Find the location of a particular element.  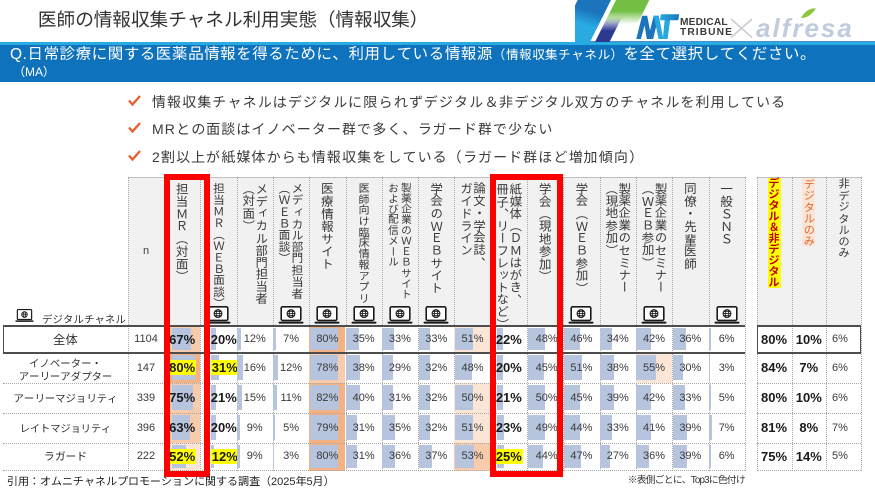

svg-text: alfresa is located at coordinates (805, 28).